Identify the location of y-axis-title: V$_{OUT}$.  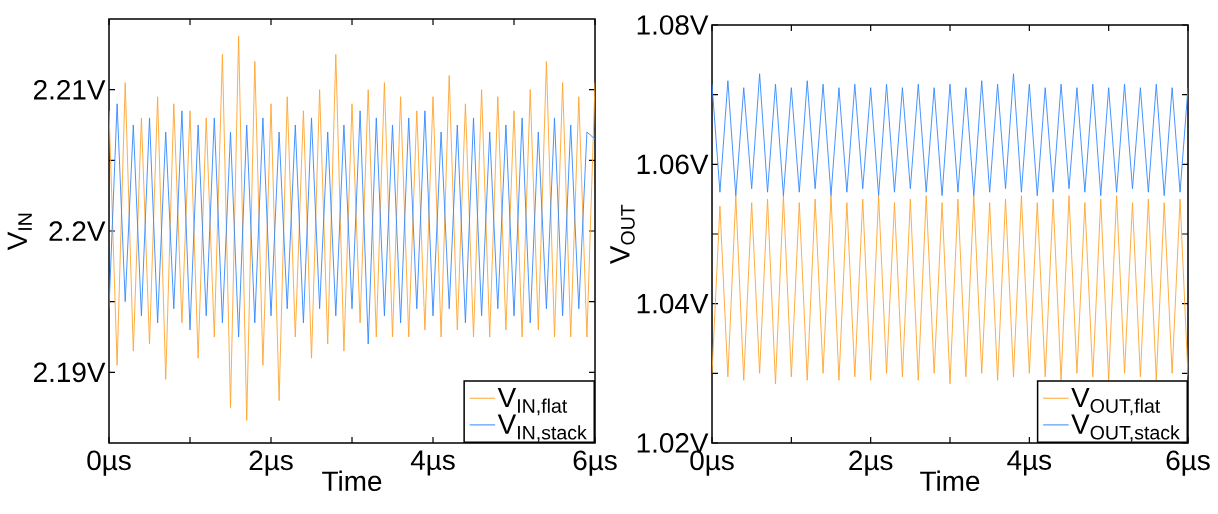
(622, 234).